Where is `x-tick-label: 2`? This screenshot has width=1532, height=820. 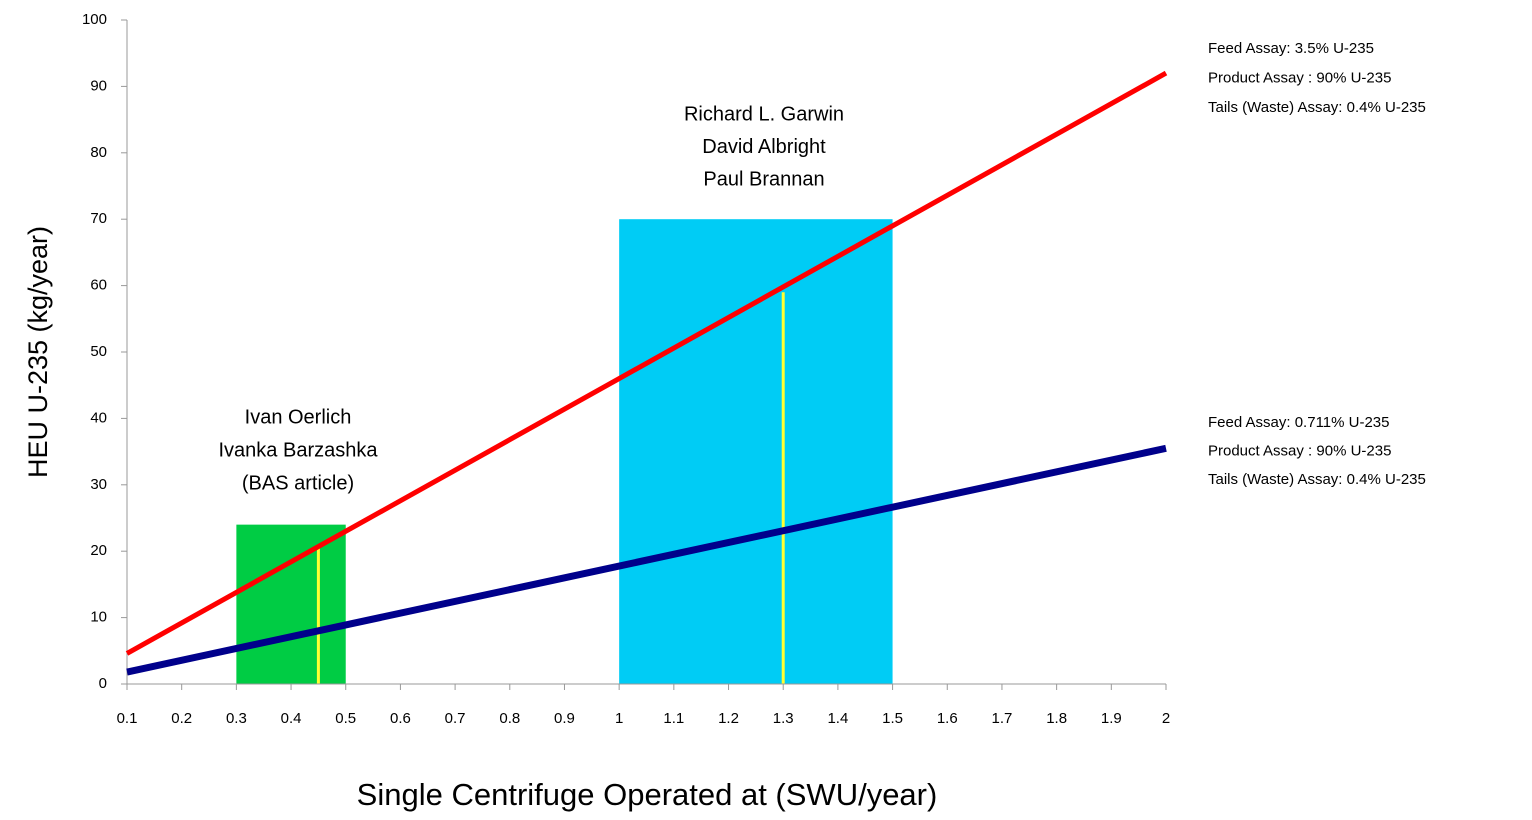 x-tick-label: 2 is located at coordinates (1166, 718).